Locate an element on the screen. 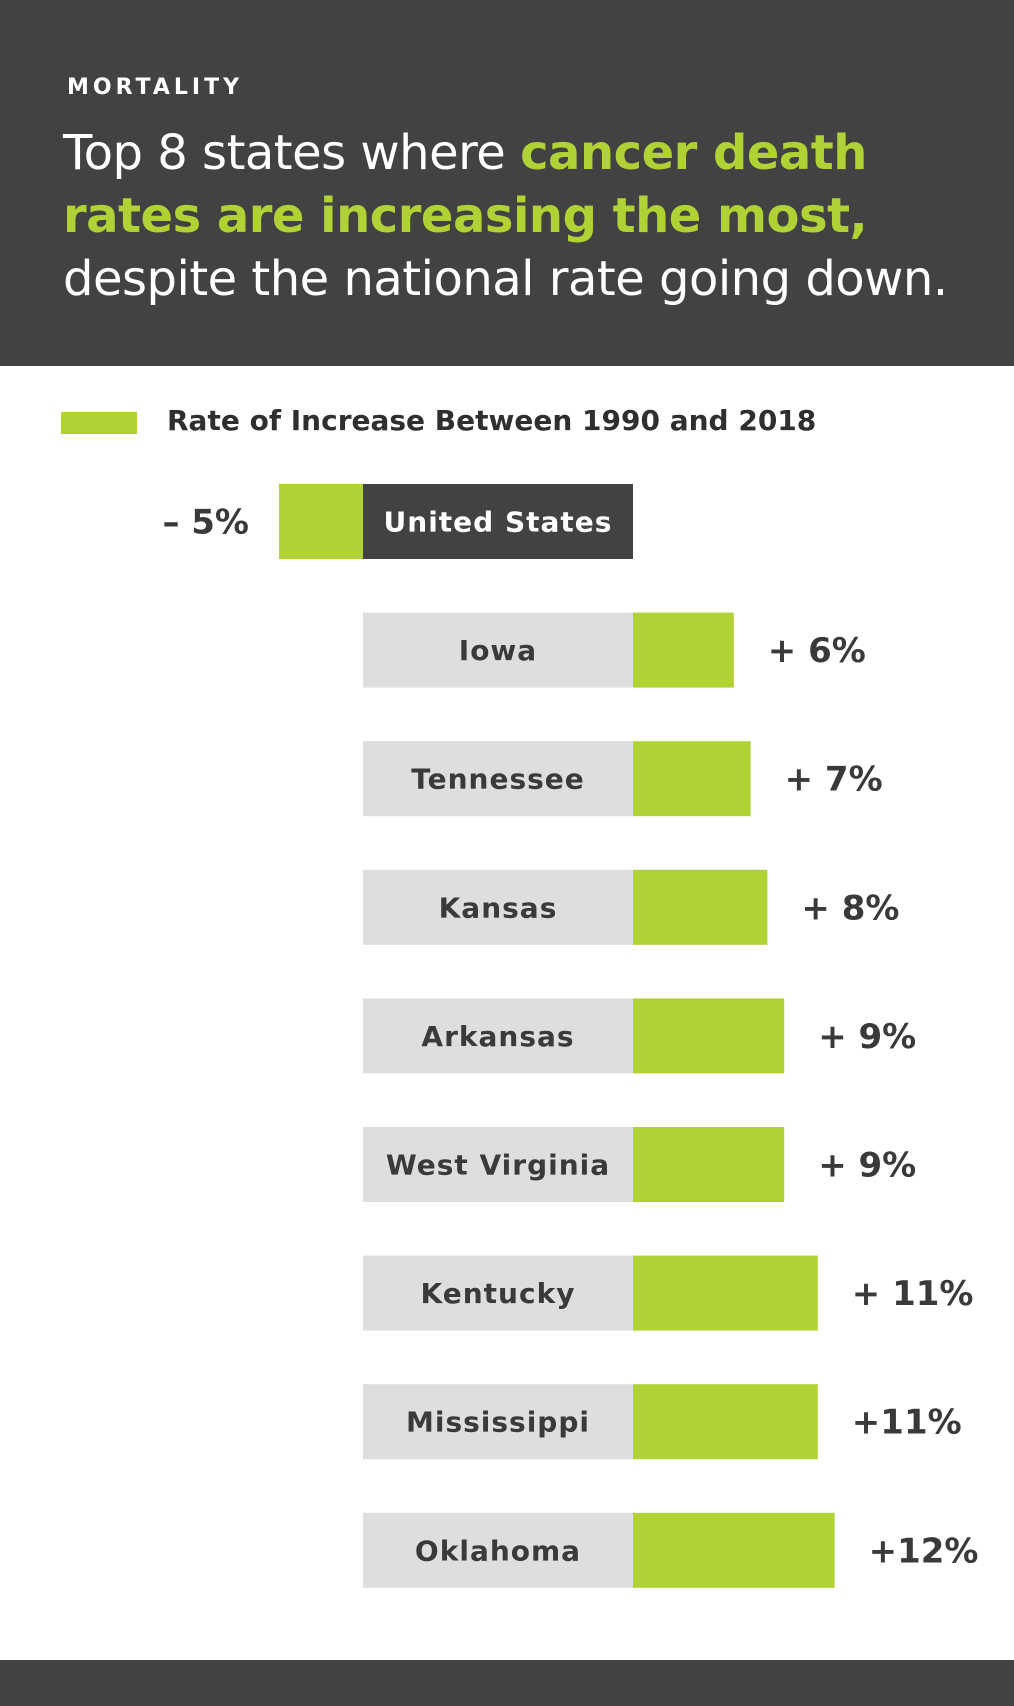 Image resolution: width=1014 pixels, height=1706 pixels. bar-west-virginia is located at coordinates (709, 1164).